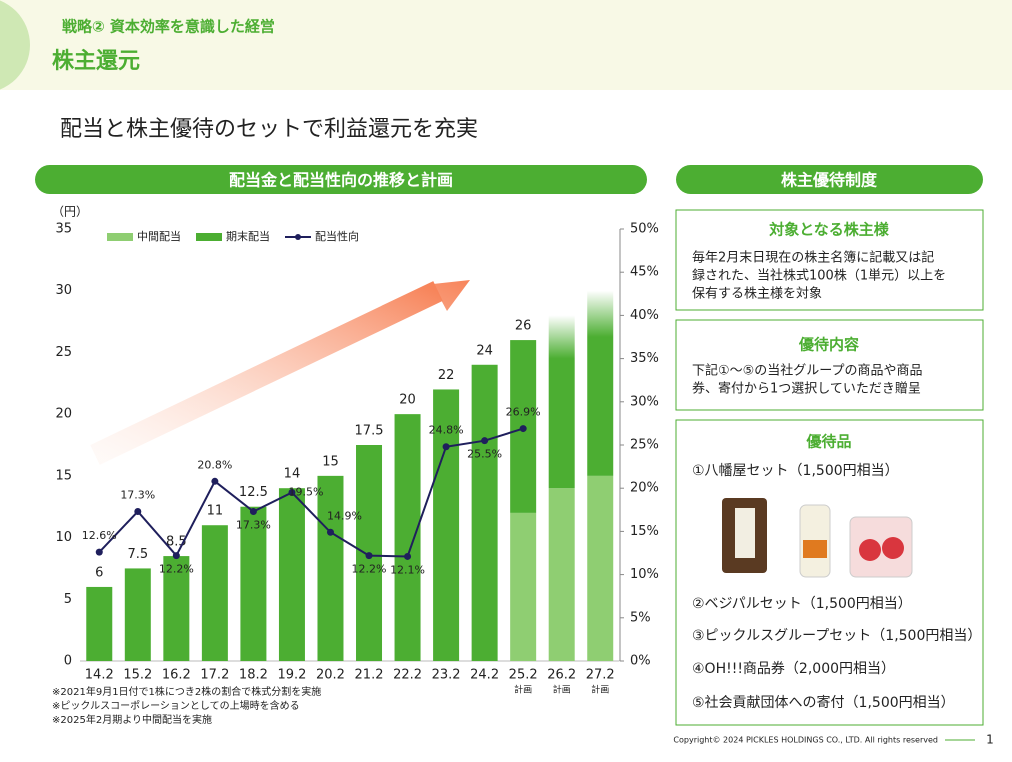 The height and width of the screenshot is (762, 1012). I want to click on total-label: 26, so click(523, 326).